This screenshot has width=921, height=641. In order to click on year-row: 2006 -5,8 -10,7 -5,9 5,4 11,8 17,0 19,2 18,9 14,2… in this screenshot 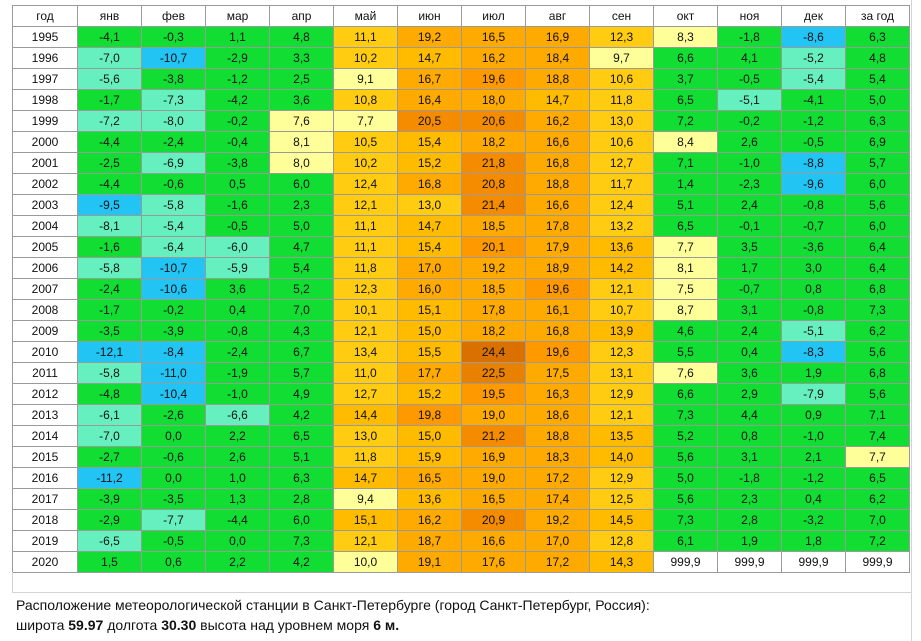, I will do `click(461, 268)`.